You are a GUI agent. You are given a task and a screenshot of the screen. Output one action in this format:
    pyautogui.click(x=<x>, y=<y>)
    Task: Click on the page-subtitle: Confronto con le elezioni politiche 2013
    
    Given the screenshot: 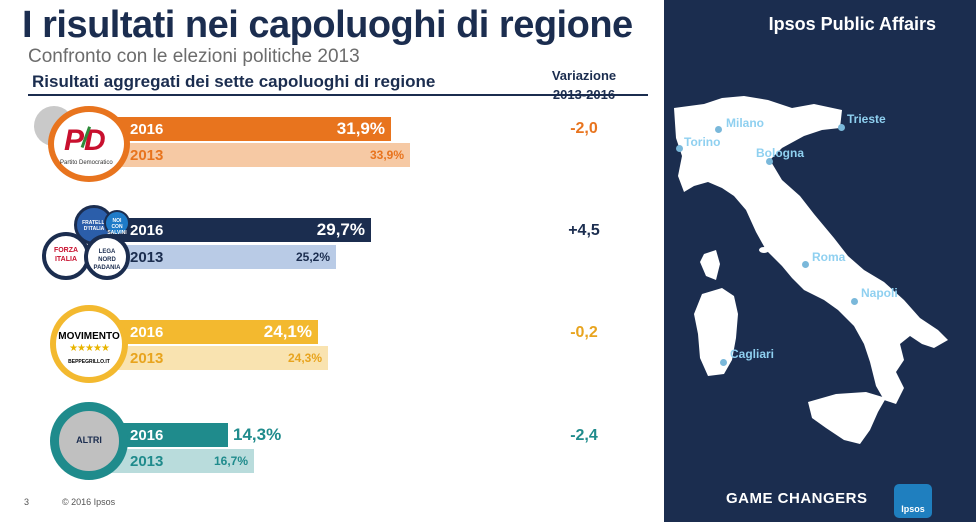 What is the action you would take?
    pyautogui.click(x=194, y=56)
    